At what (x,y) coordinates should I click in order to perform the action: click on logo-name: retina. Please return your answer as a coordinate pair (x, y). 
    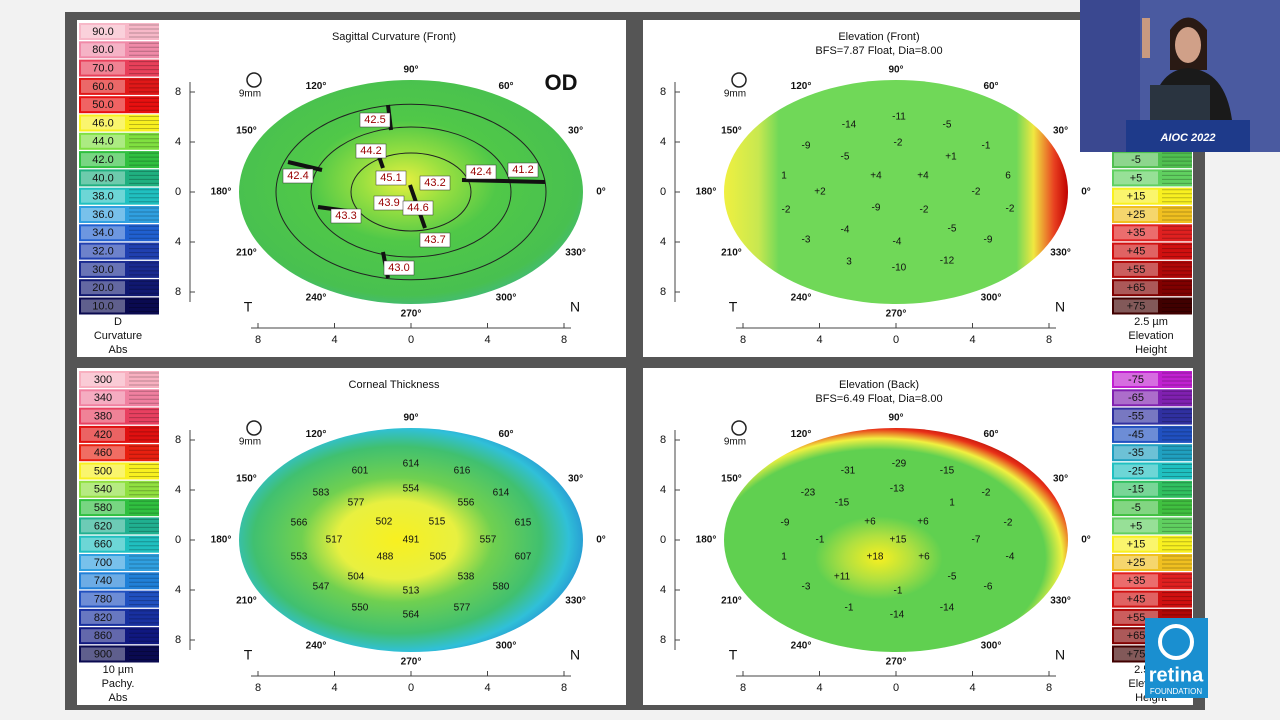
    Looking at the image, I should click on (1176, 675).